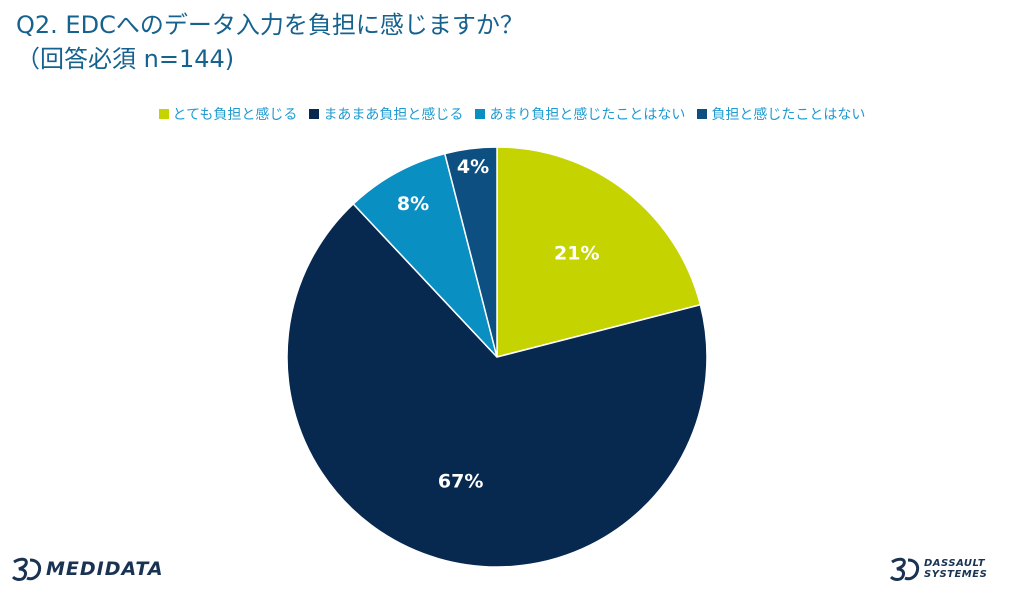 Image resolution: width=1024 pixels, height=598 pixels. I want to click on legend-label: とても負担と感じる, so click(235, 115).